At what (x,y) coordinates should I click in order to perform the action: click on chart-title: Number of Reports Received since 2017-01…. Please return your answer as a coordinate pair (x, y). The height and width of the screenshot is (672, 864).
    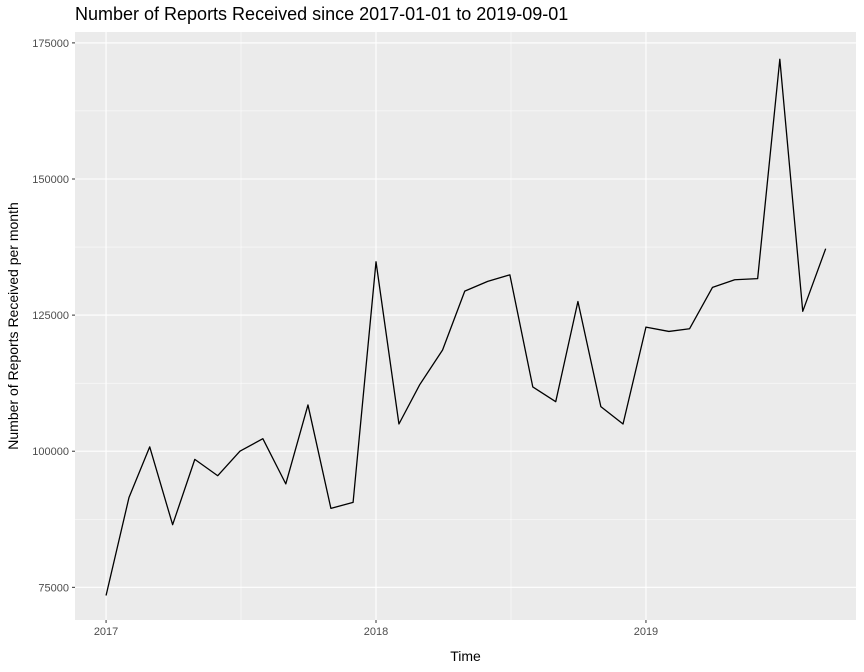
    Looking at the image, I should click on (321, 14).